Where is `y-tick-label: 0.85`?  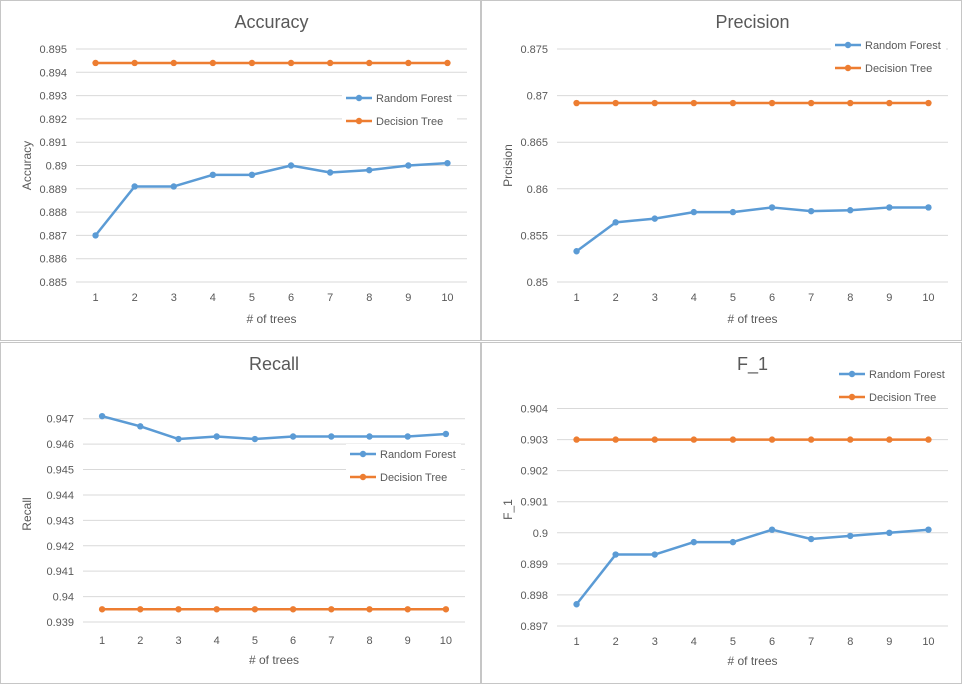 y-tick-label: 0.85 is located at coordinates (537, 283).